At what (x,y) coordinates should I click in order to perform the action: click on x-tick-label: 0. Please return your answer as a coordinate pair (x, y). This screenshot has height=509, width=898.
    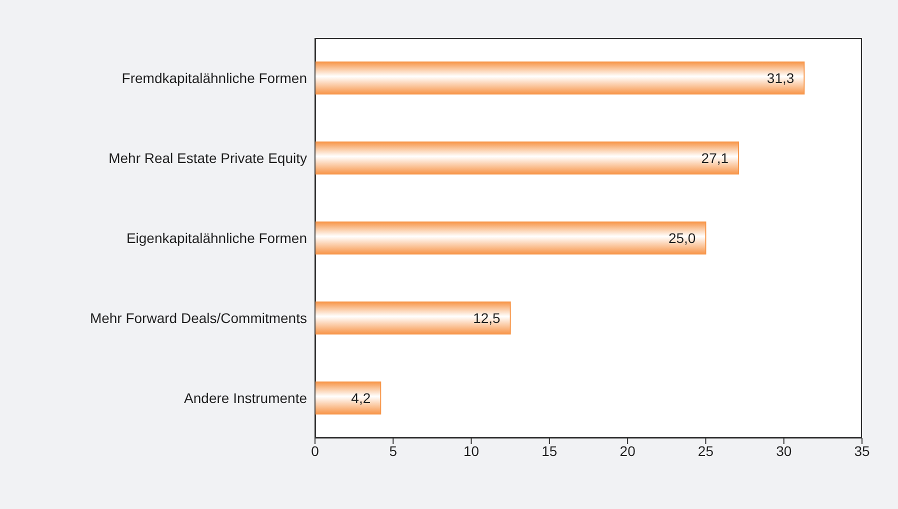
    Looking at the image, I should click on (315, 450).